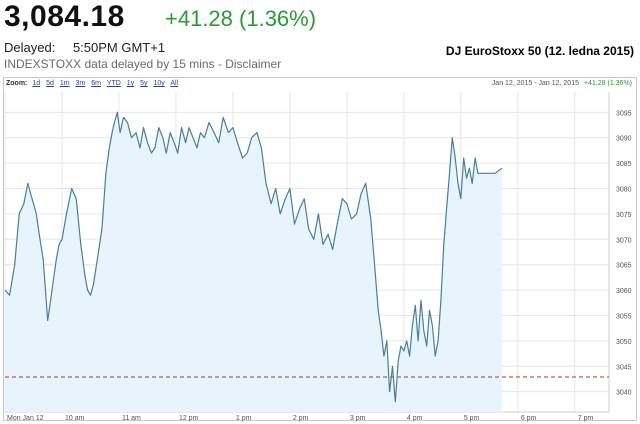  Describe the element at coordinates (535, 83) in the screenshot. I see `date-range-text: Jan 12, 2015 - Jan 12, 2015` at that location.